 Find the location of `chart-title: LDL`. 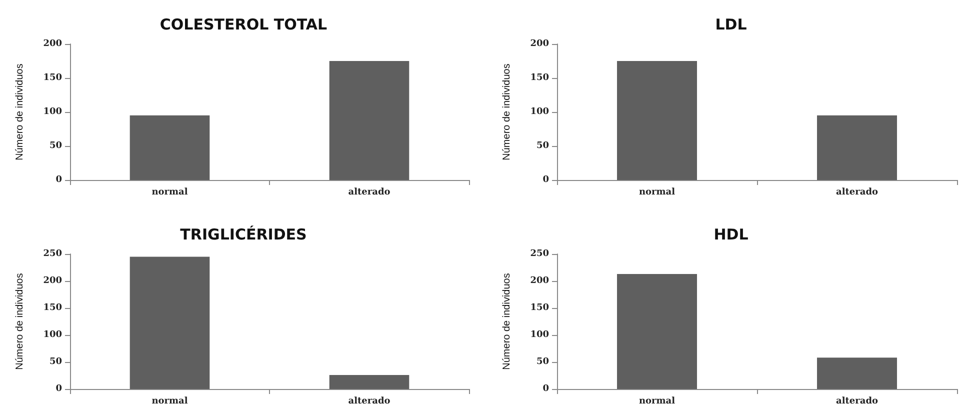

chart-title: LDL is located at coordinates (731, 25).